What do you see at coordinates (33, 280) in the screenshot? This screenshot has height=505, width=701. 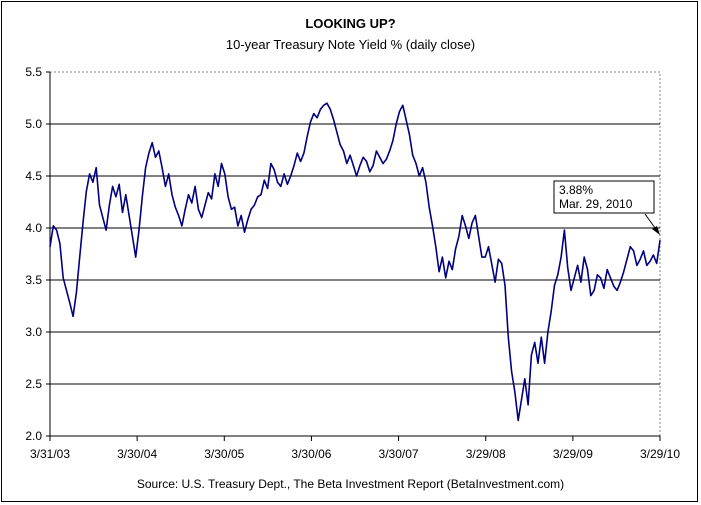 I see `y-tick-label: 3.5` at bounding box center [33, 280].